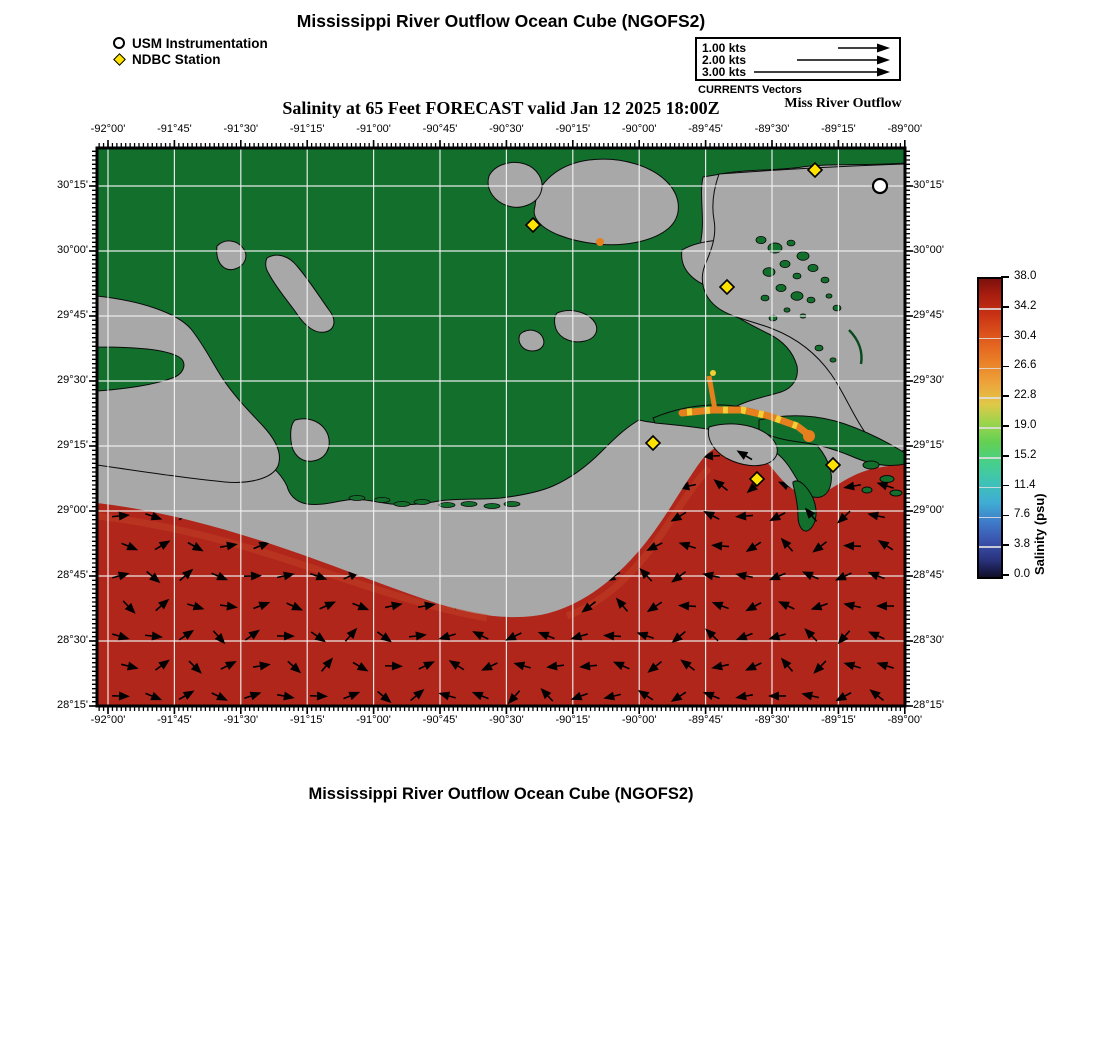 The height and width of the screenshot is (1050, 1100). I want to click on lat-tick-label-left: 29°15', so click(72, 445).